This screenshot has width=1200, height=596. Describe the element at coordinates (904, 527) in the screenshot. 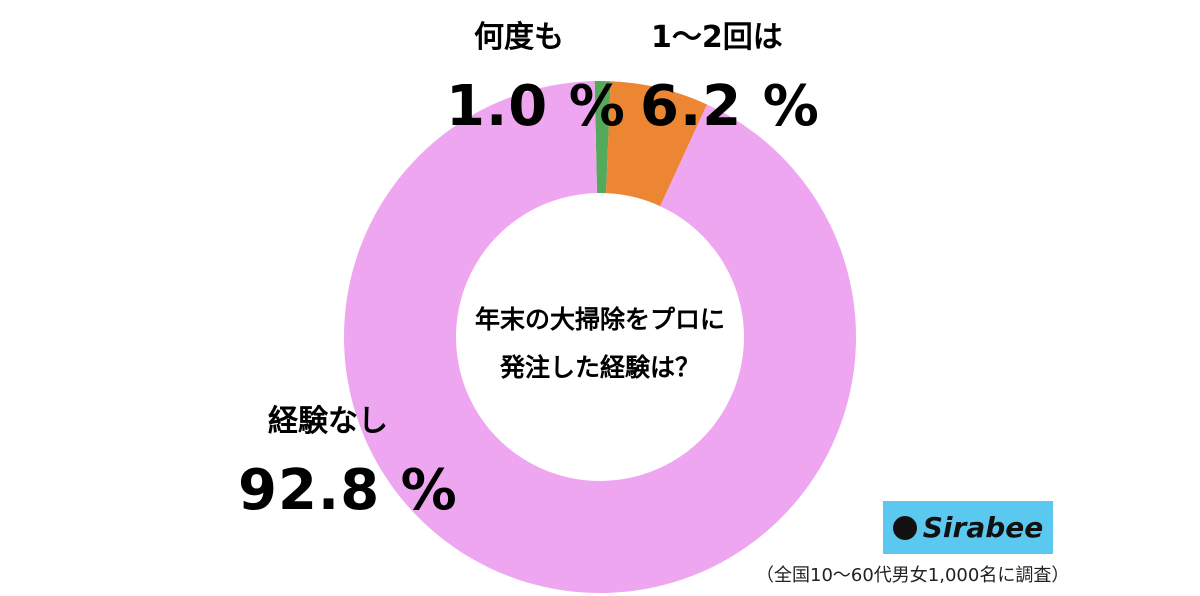

I see `logo-icon` at that location.